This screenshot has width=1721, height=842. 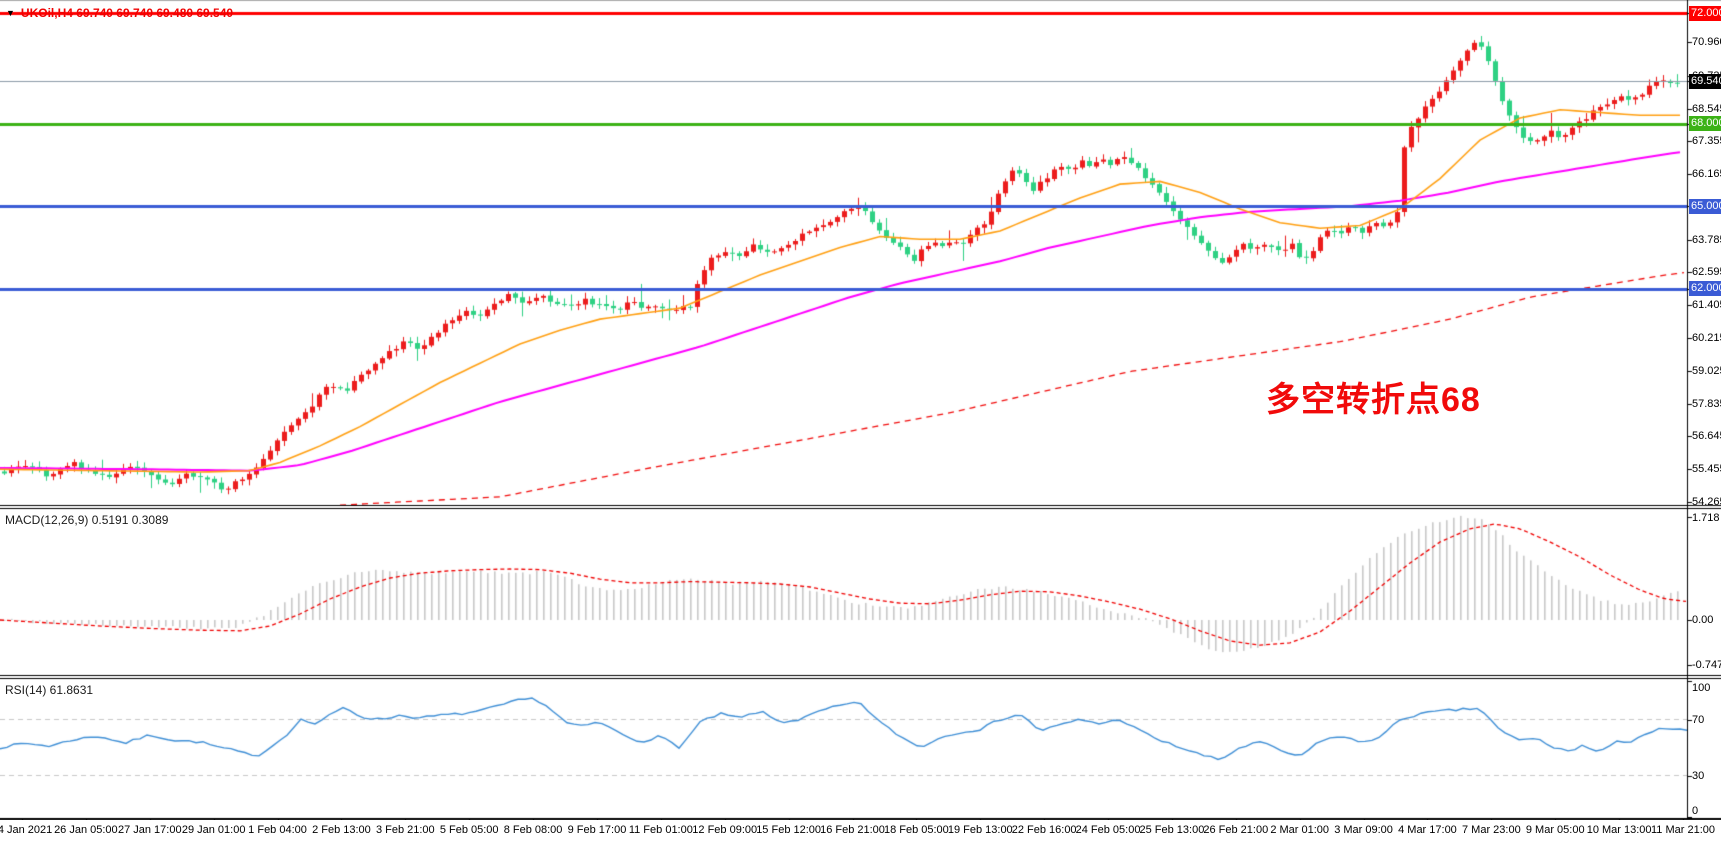 What do you see at coordinates (1695, 811) in the screenshot?
I see `rsi-axis-label: 0` at bounding box center [1695, 811].